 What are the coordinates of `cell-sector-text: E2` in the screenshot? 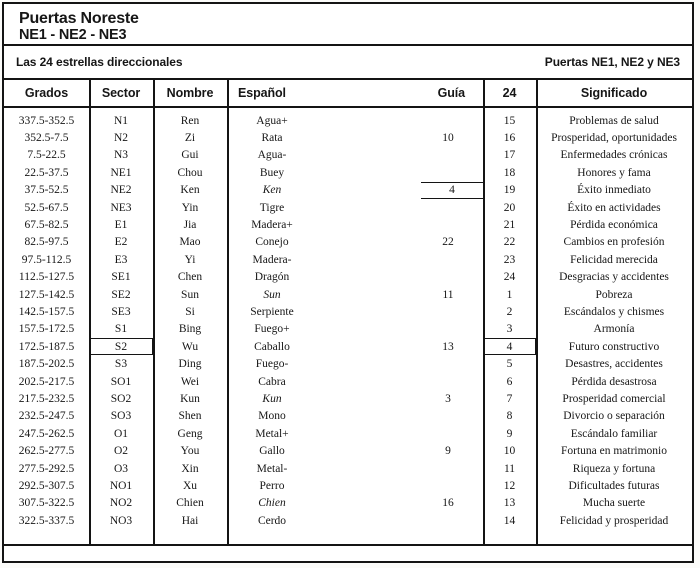 It's located at (121, 242).